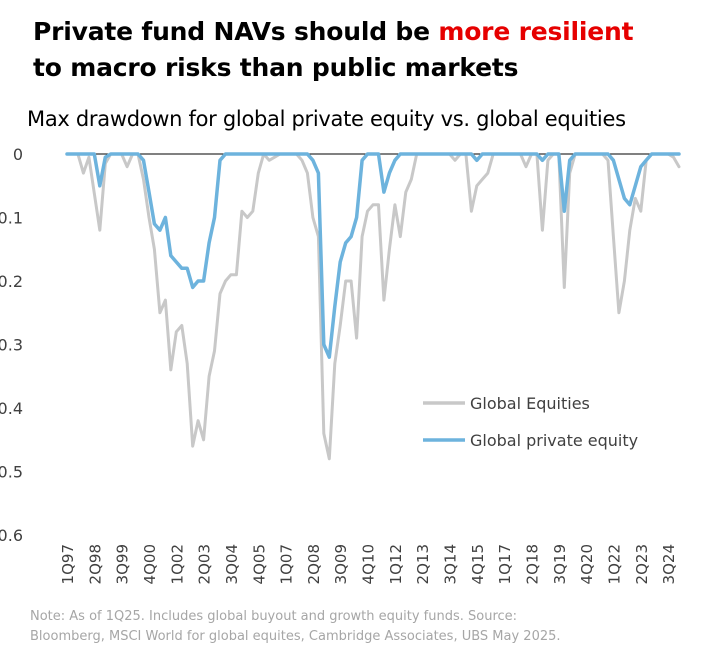 The height and width of the screenshot is (656, 704). Describe the element at coordinates (11, 535) in the screenshot. I see `y-tick-label: -0.6` at that location.